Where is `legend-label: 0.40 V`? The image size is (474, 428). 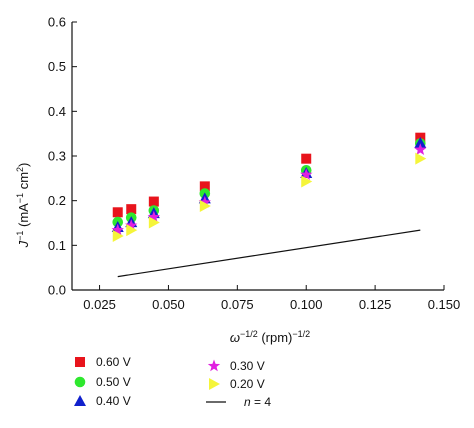
legend-label: 0.40 V is located at coordinates (113, 401).